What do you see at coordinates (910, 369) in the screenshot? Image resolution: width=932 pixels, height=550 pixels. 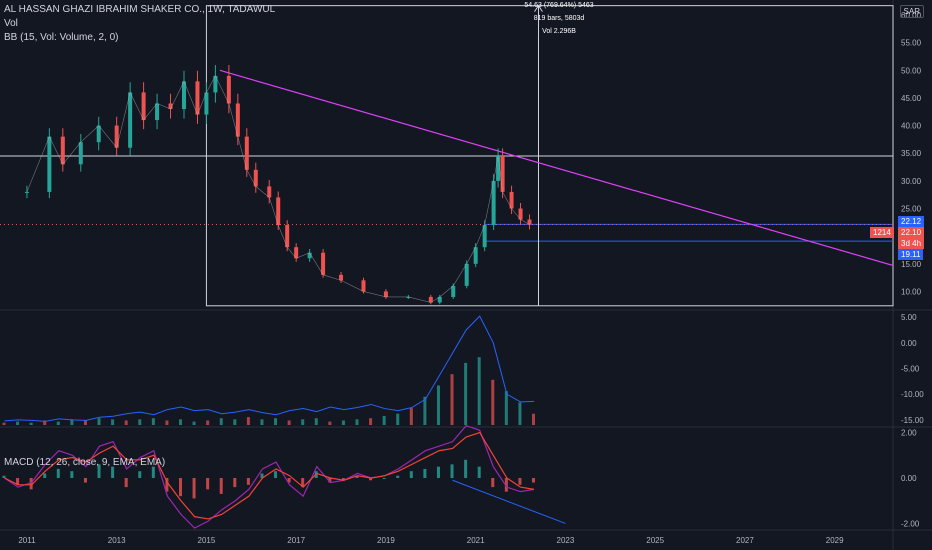 I see `volume-tick-label: -5.00` at bounding box center [910, 369].